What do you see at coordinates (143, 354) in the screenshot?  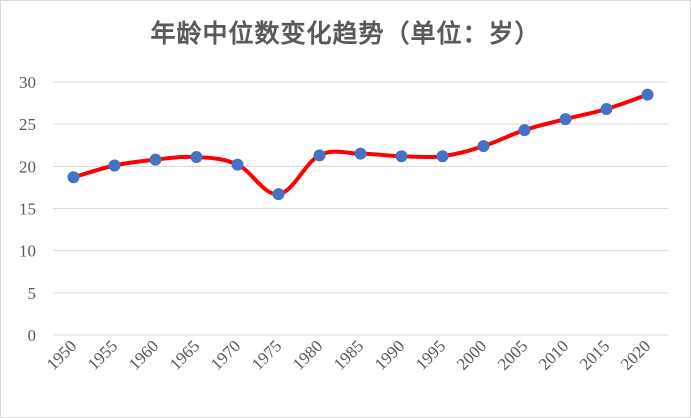 I see `x-tick-label: 1960` at bounding box center [143, 354].